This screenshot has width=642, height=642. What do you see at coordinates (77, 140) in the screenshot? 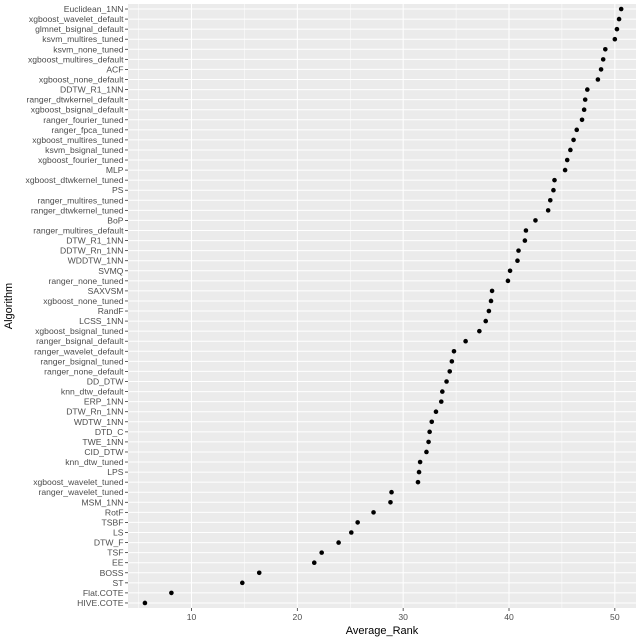
I see `y-tick-label: xgboost_multires_tuned` at bounding box center [77, 140].